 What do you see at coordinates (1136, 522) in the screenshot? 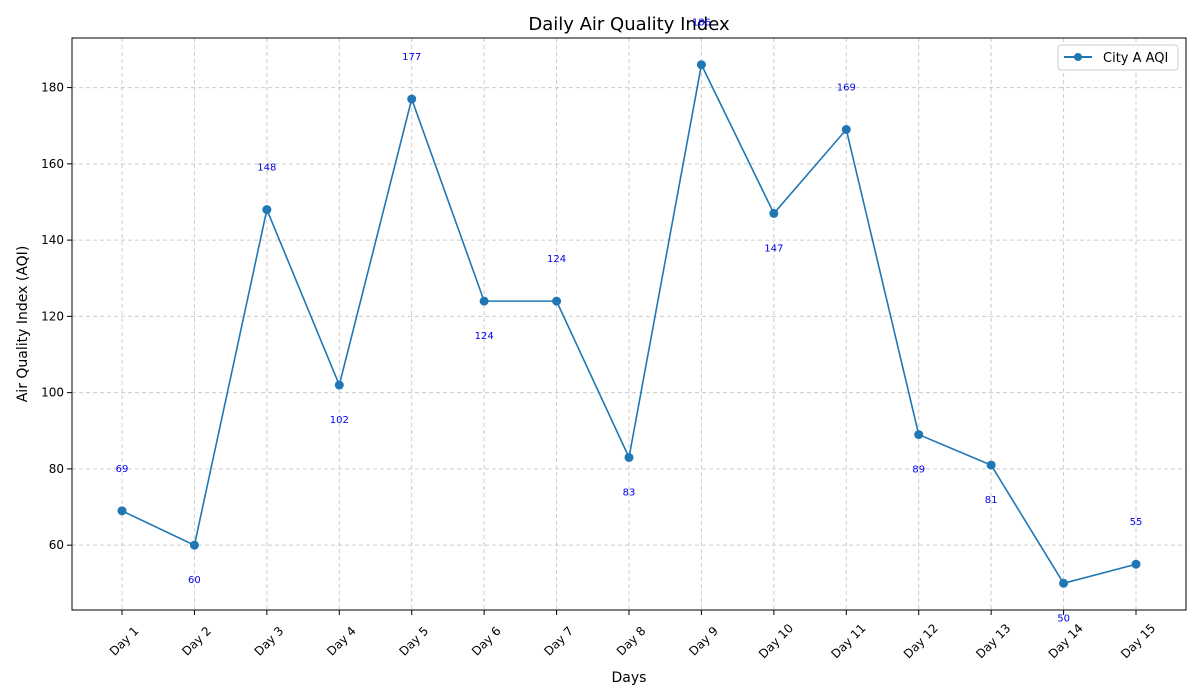
I see `data-label: 55` at bounding box center [1136, 522].